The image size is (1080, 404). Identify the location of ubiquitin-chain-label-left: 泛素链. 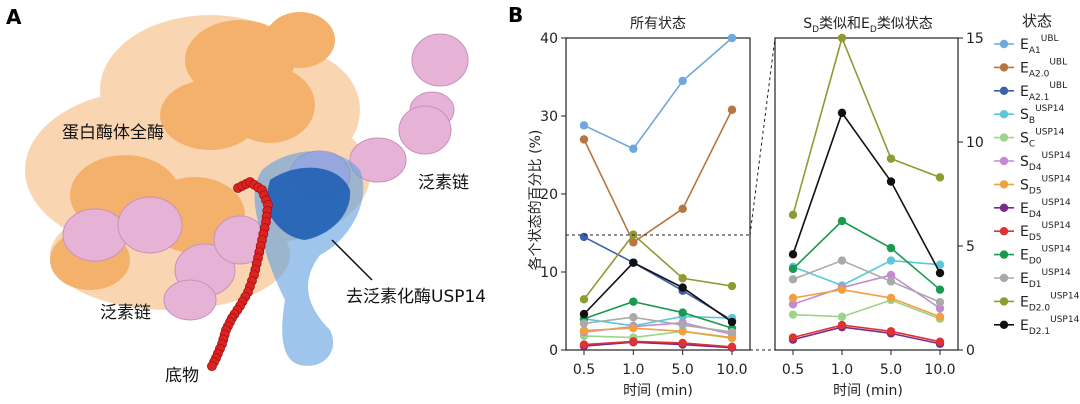
(125, 313).